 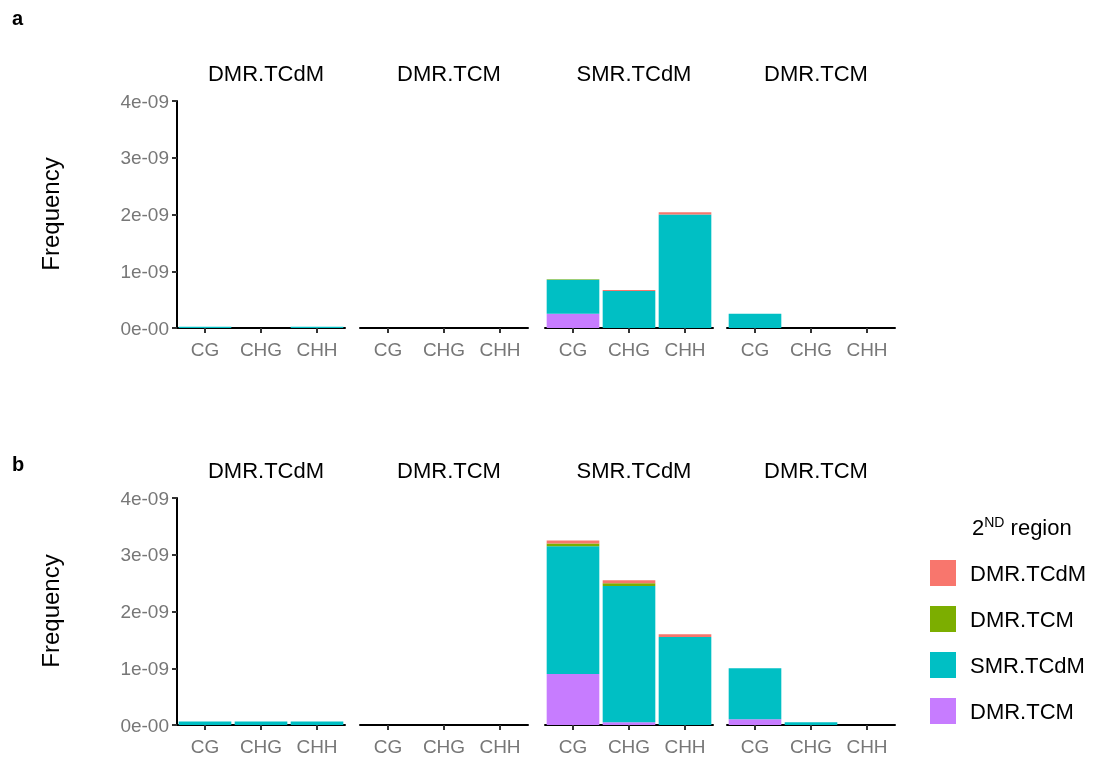 I want to click on legend-label: SMR.TCdM, so click(x=1027, y=665).